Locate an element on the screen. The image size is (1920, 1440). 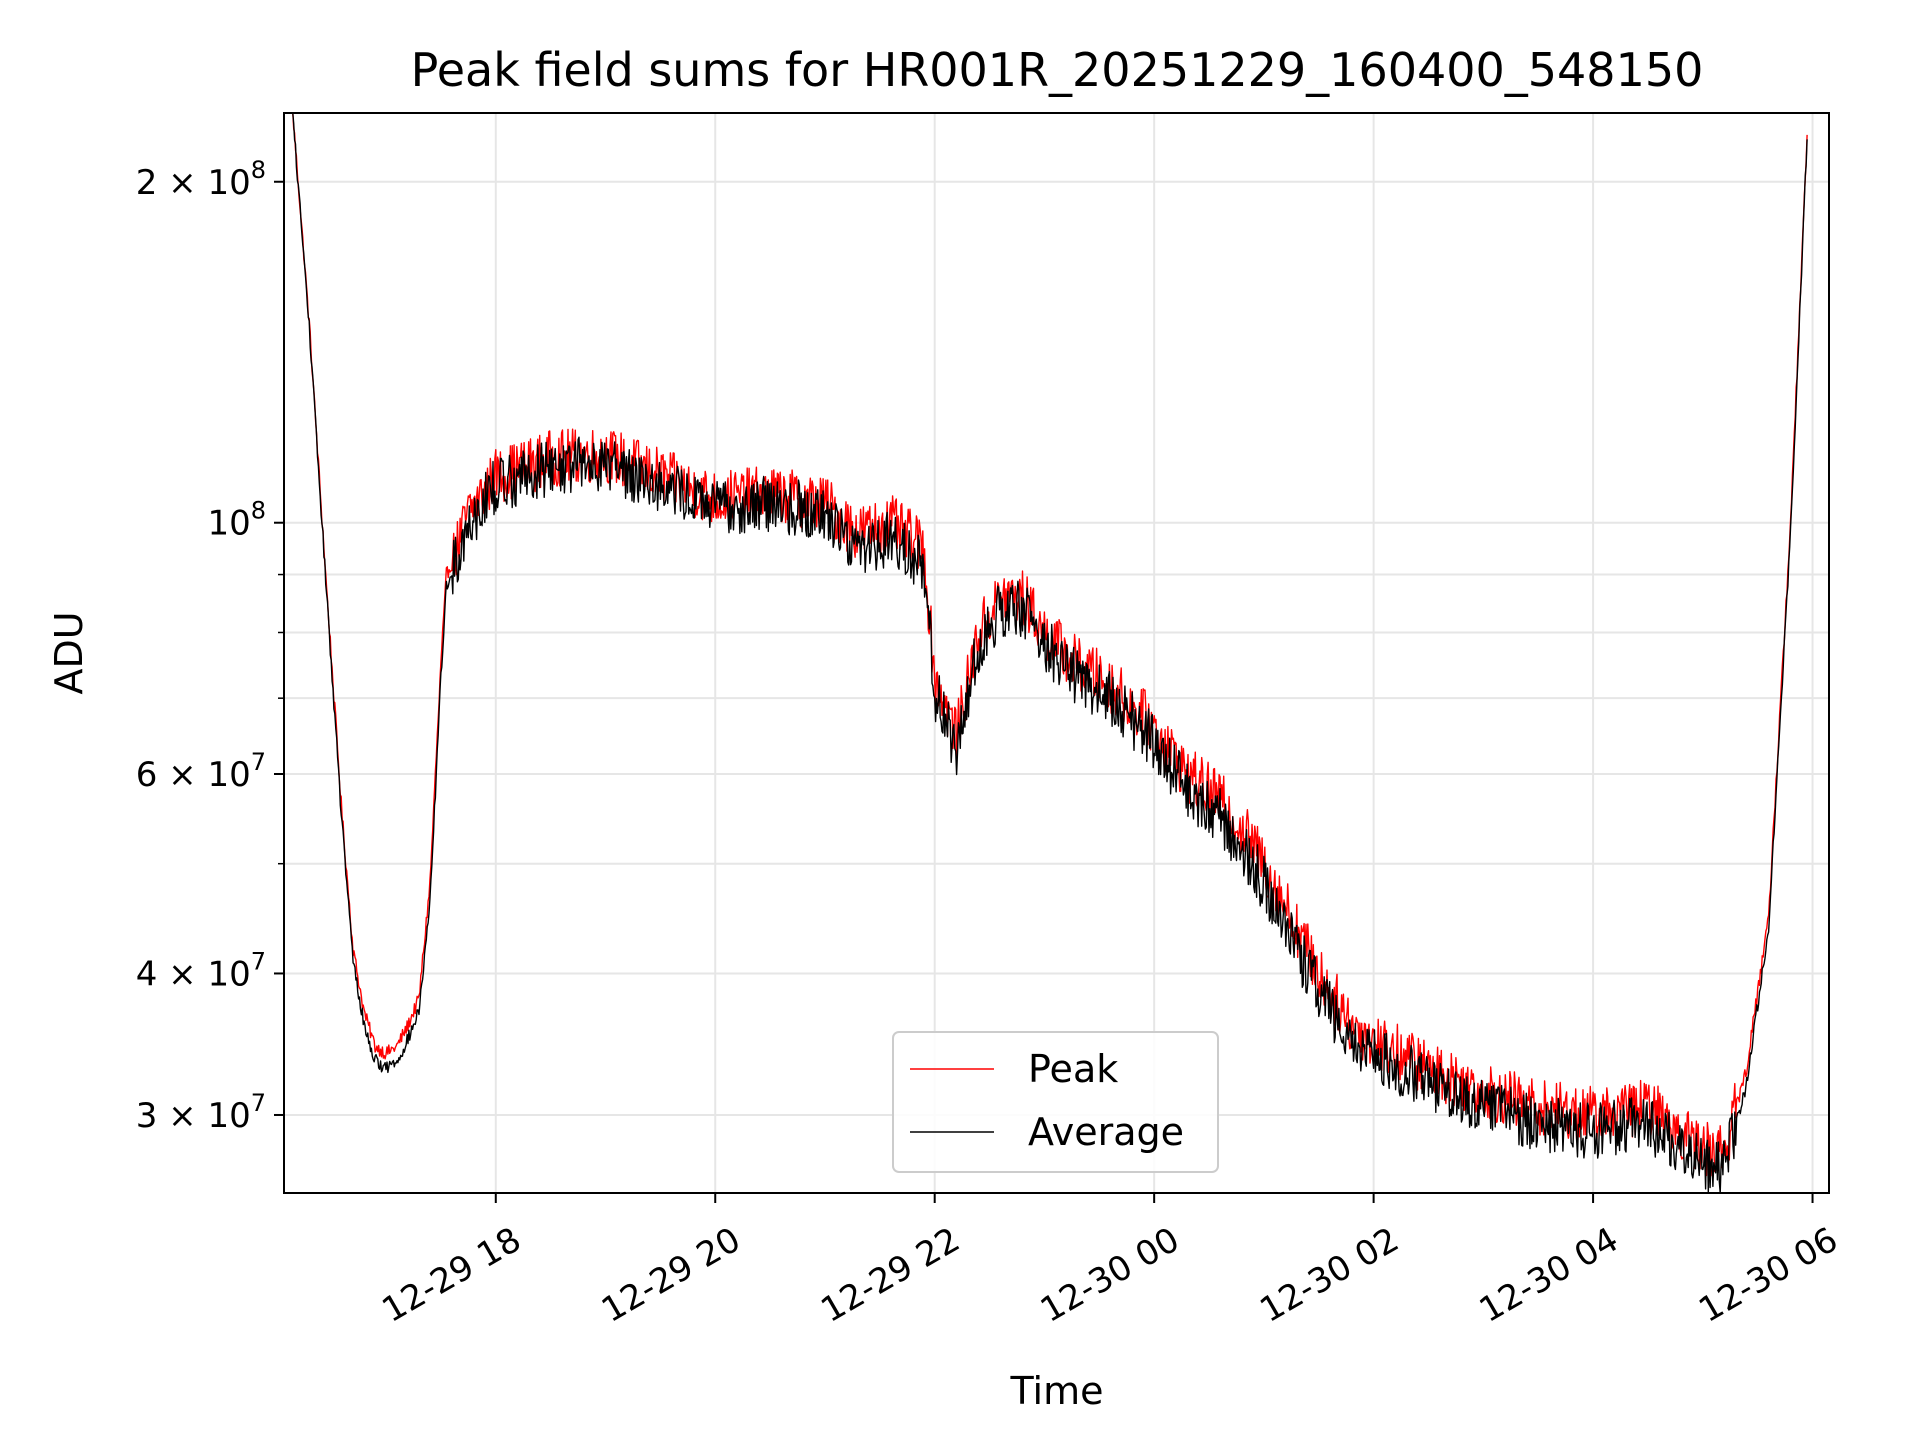
y-tick-label: 4 × 107 is located at coordinates (201, 970).